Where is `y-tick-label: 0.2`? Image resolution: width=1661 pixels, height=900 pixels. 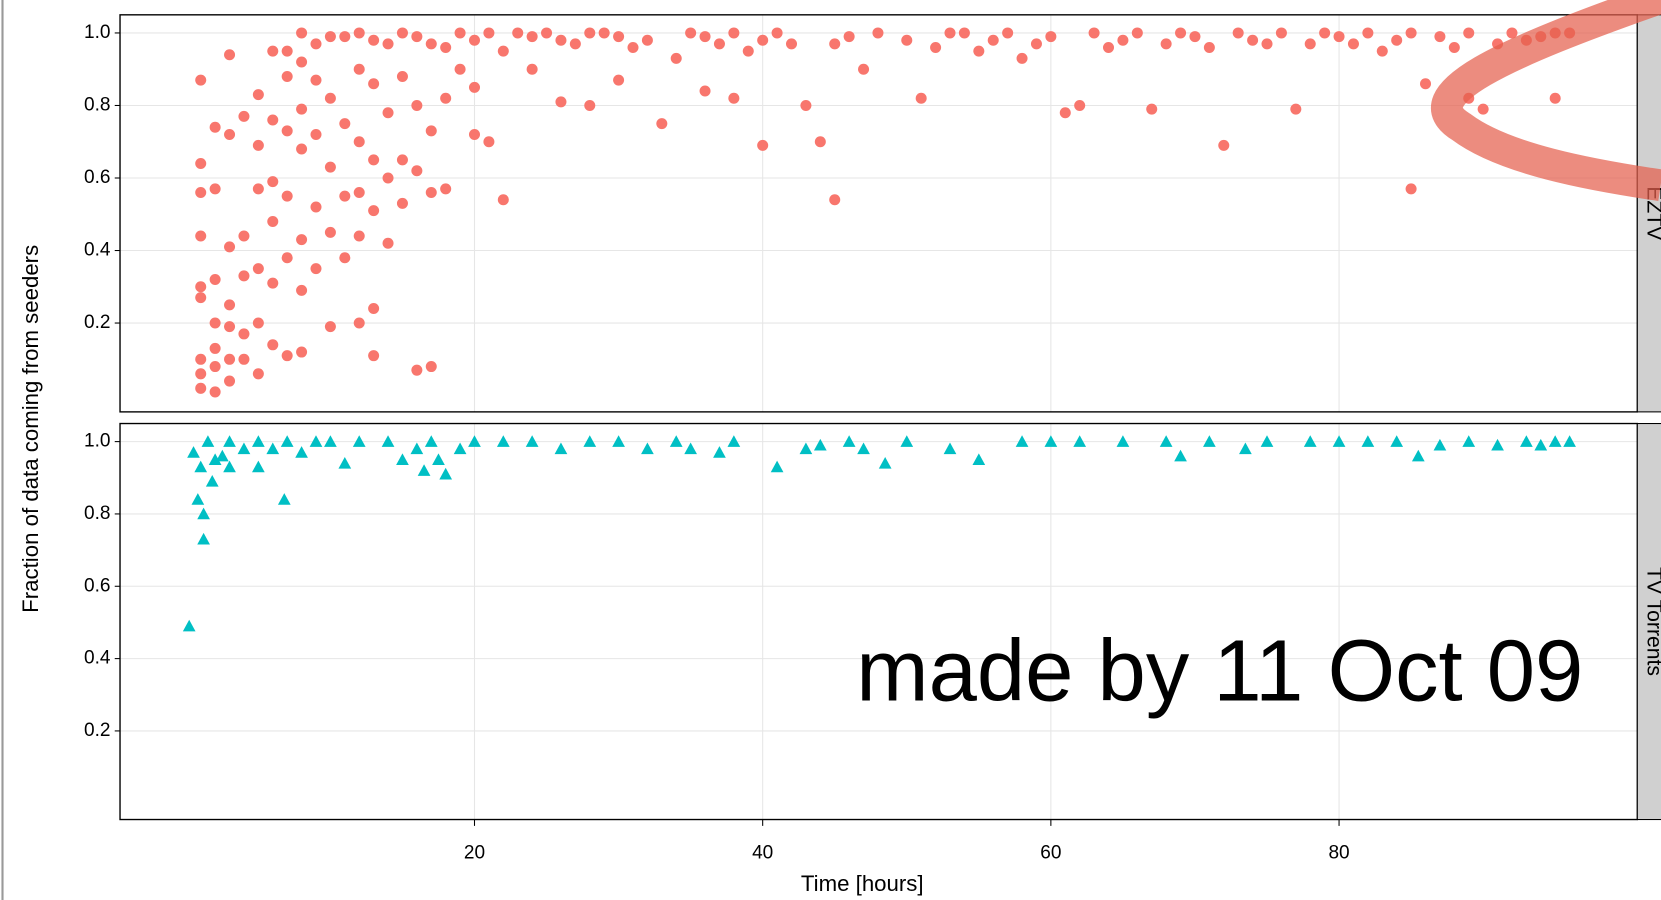 y-tick-label: 0.2 is located at coordinates (97, 322).